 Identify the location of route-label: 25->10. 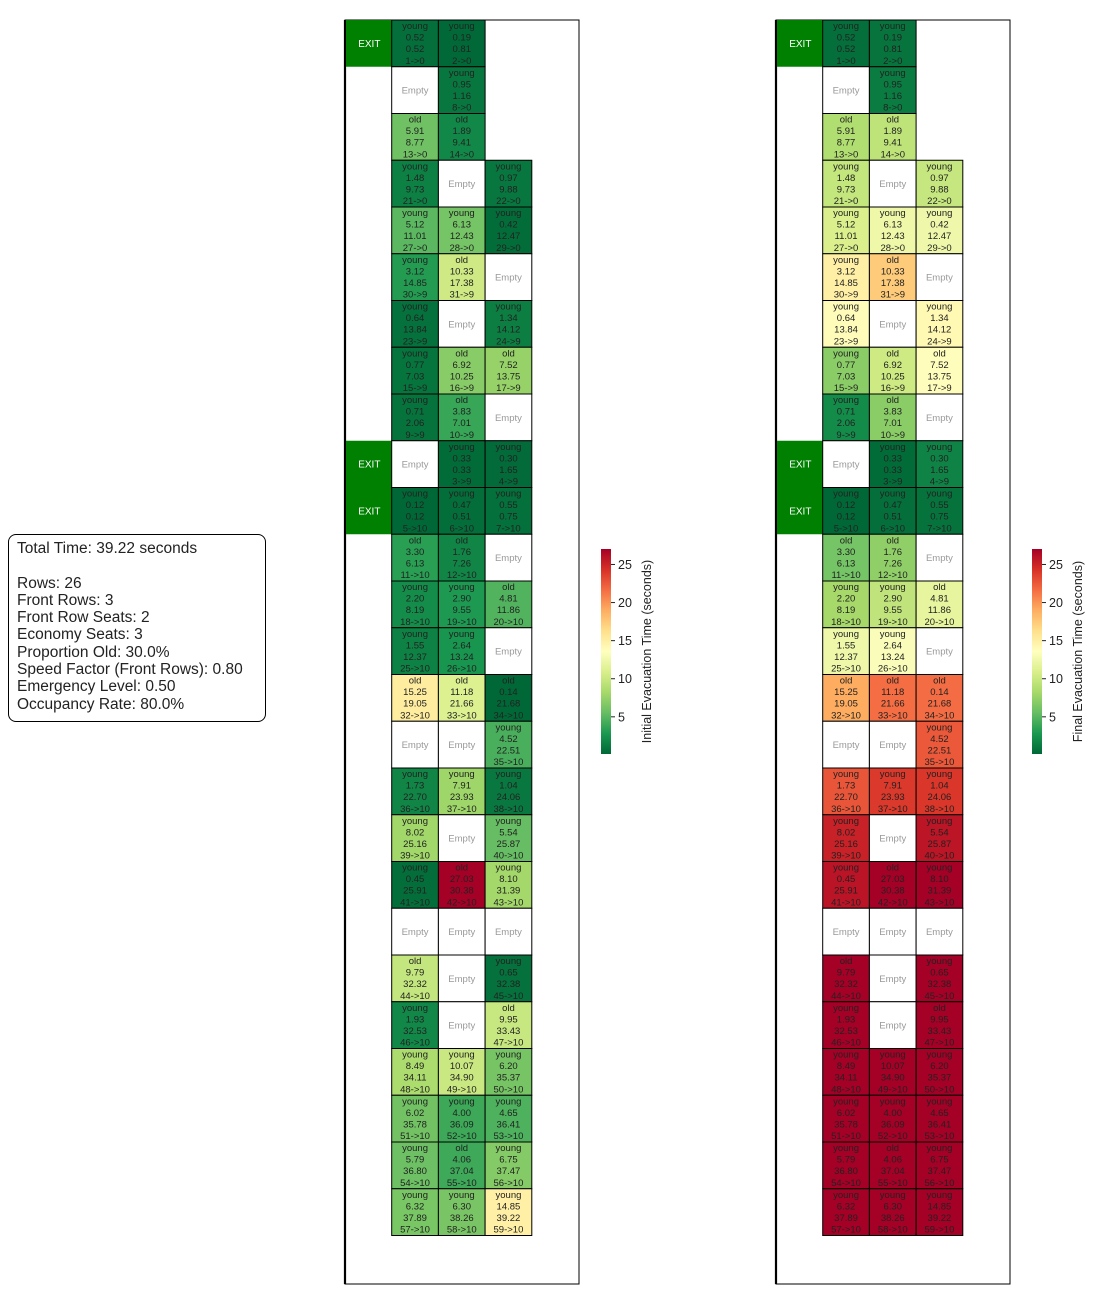
(415, 669).